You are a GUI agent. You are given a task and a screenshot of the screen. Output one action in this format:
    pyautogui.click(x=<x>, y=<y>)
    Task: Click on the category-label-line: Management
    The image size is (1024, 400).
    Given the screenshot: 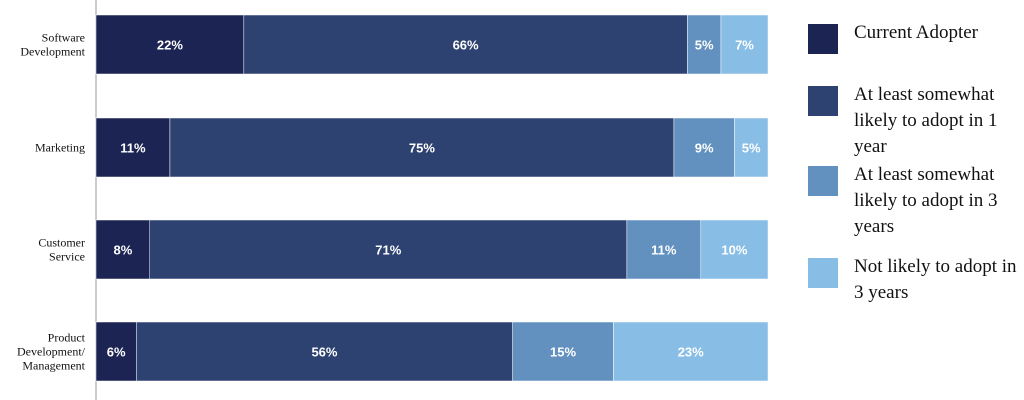 What is the action you would take?
    pyautogui.click(x=53, y=366)
    